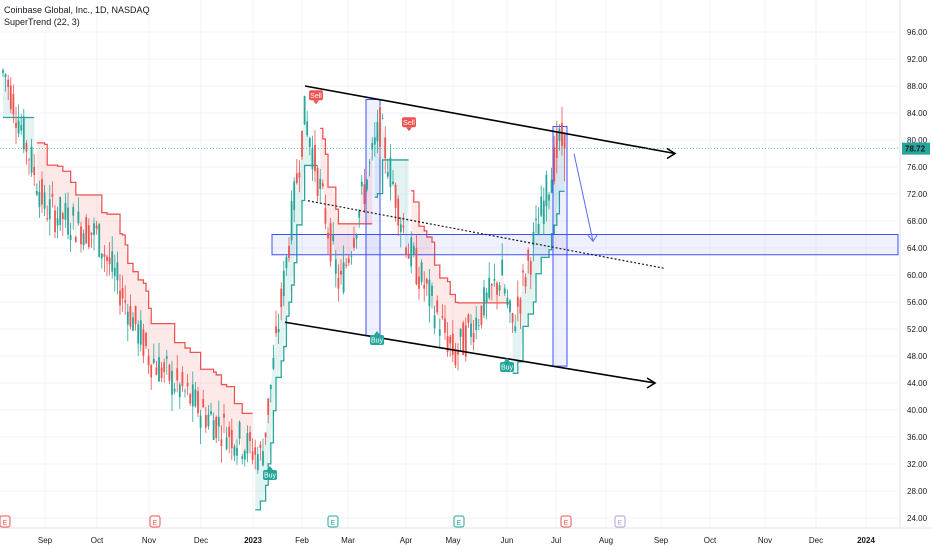  What do you see at coordinates (77, 10) in the screenshot?
I see `symbol-title: Coinbase Global, Inc., 1D, NASDAQ` at bounding box center [77, 10].